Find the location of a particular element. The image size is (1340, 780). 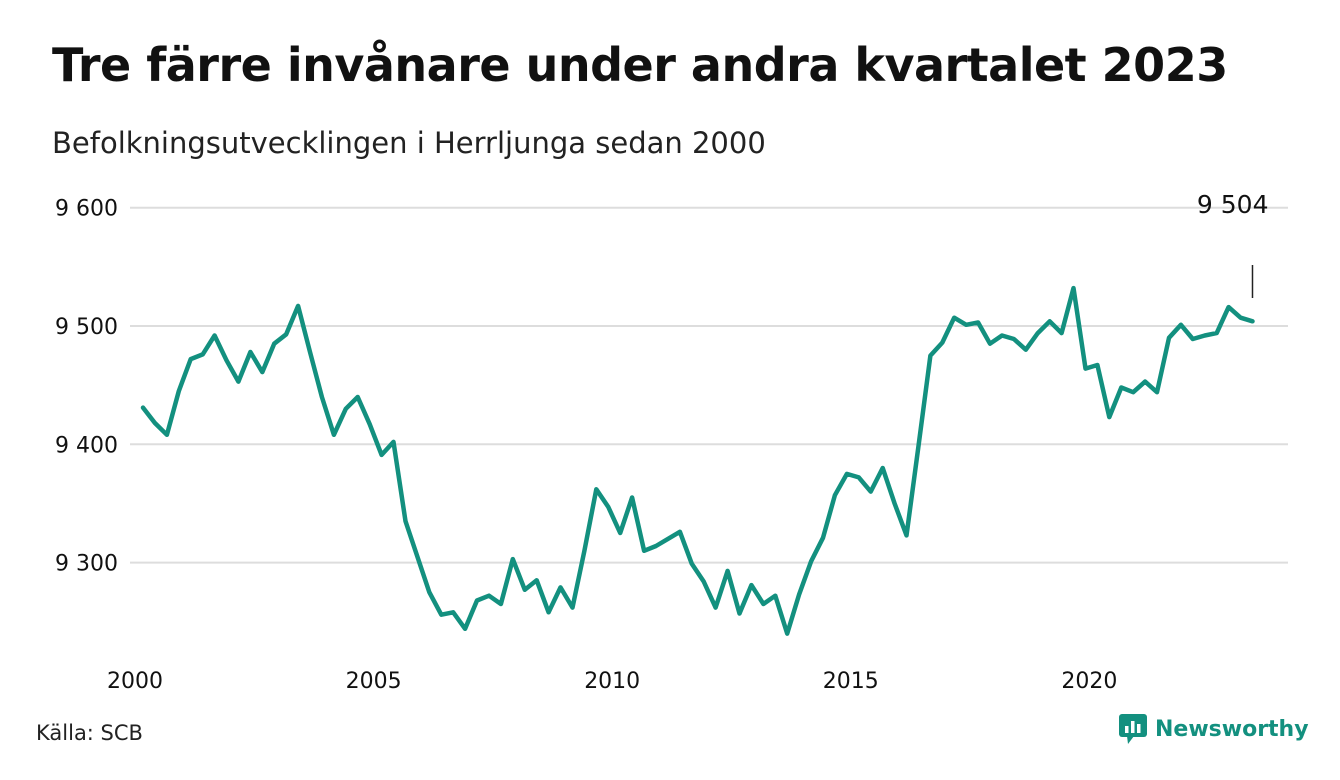

y-tick-label: 9 500 is located at coordinates (86, 327).